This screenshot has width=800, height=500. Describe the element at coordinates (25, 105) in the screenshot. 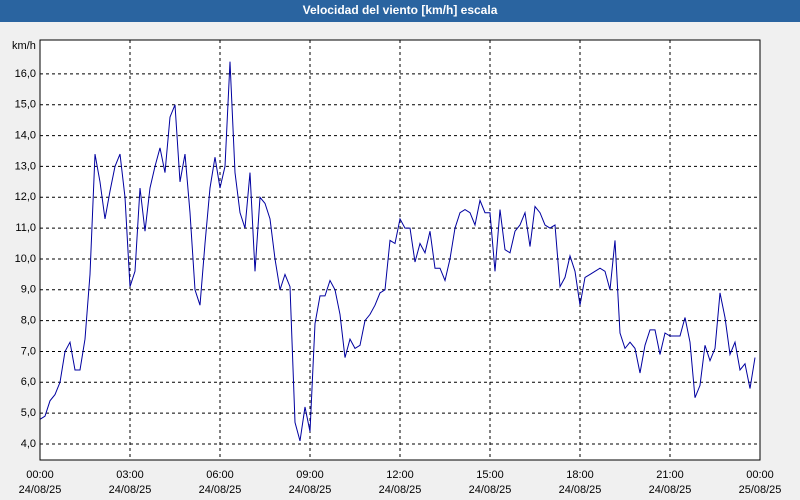

I see `y-tick-label: 15,0` at that location.